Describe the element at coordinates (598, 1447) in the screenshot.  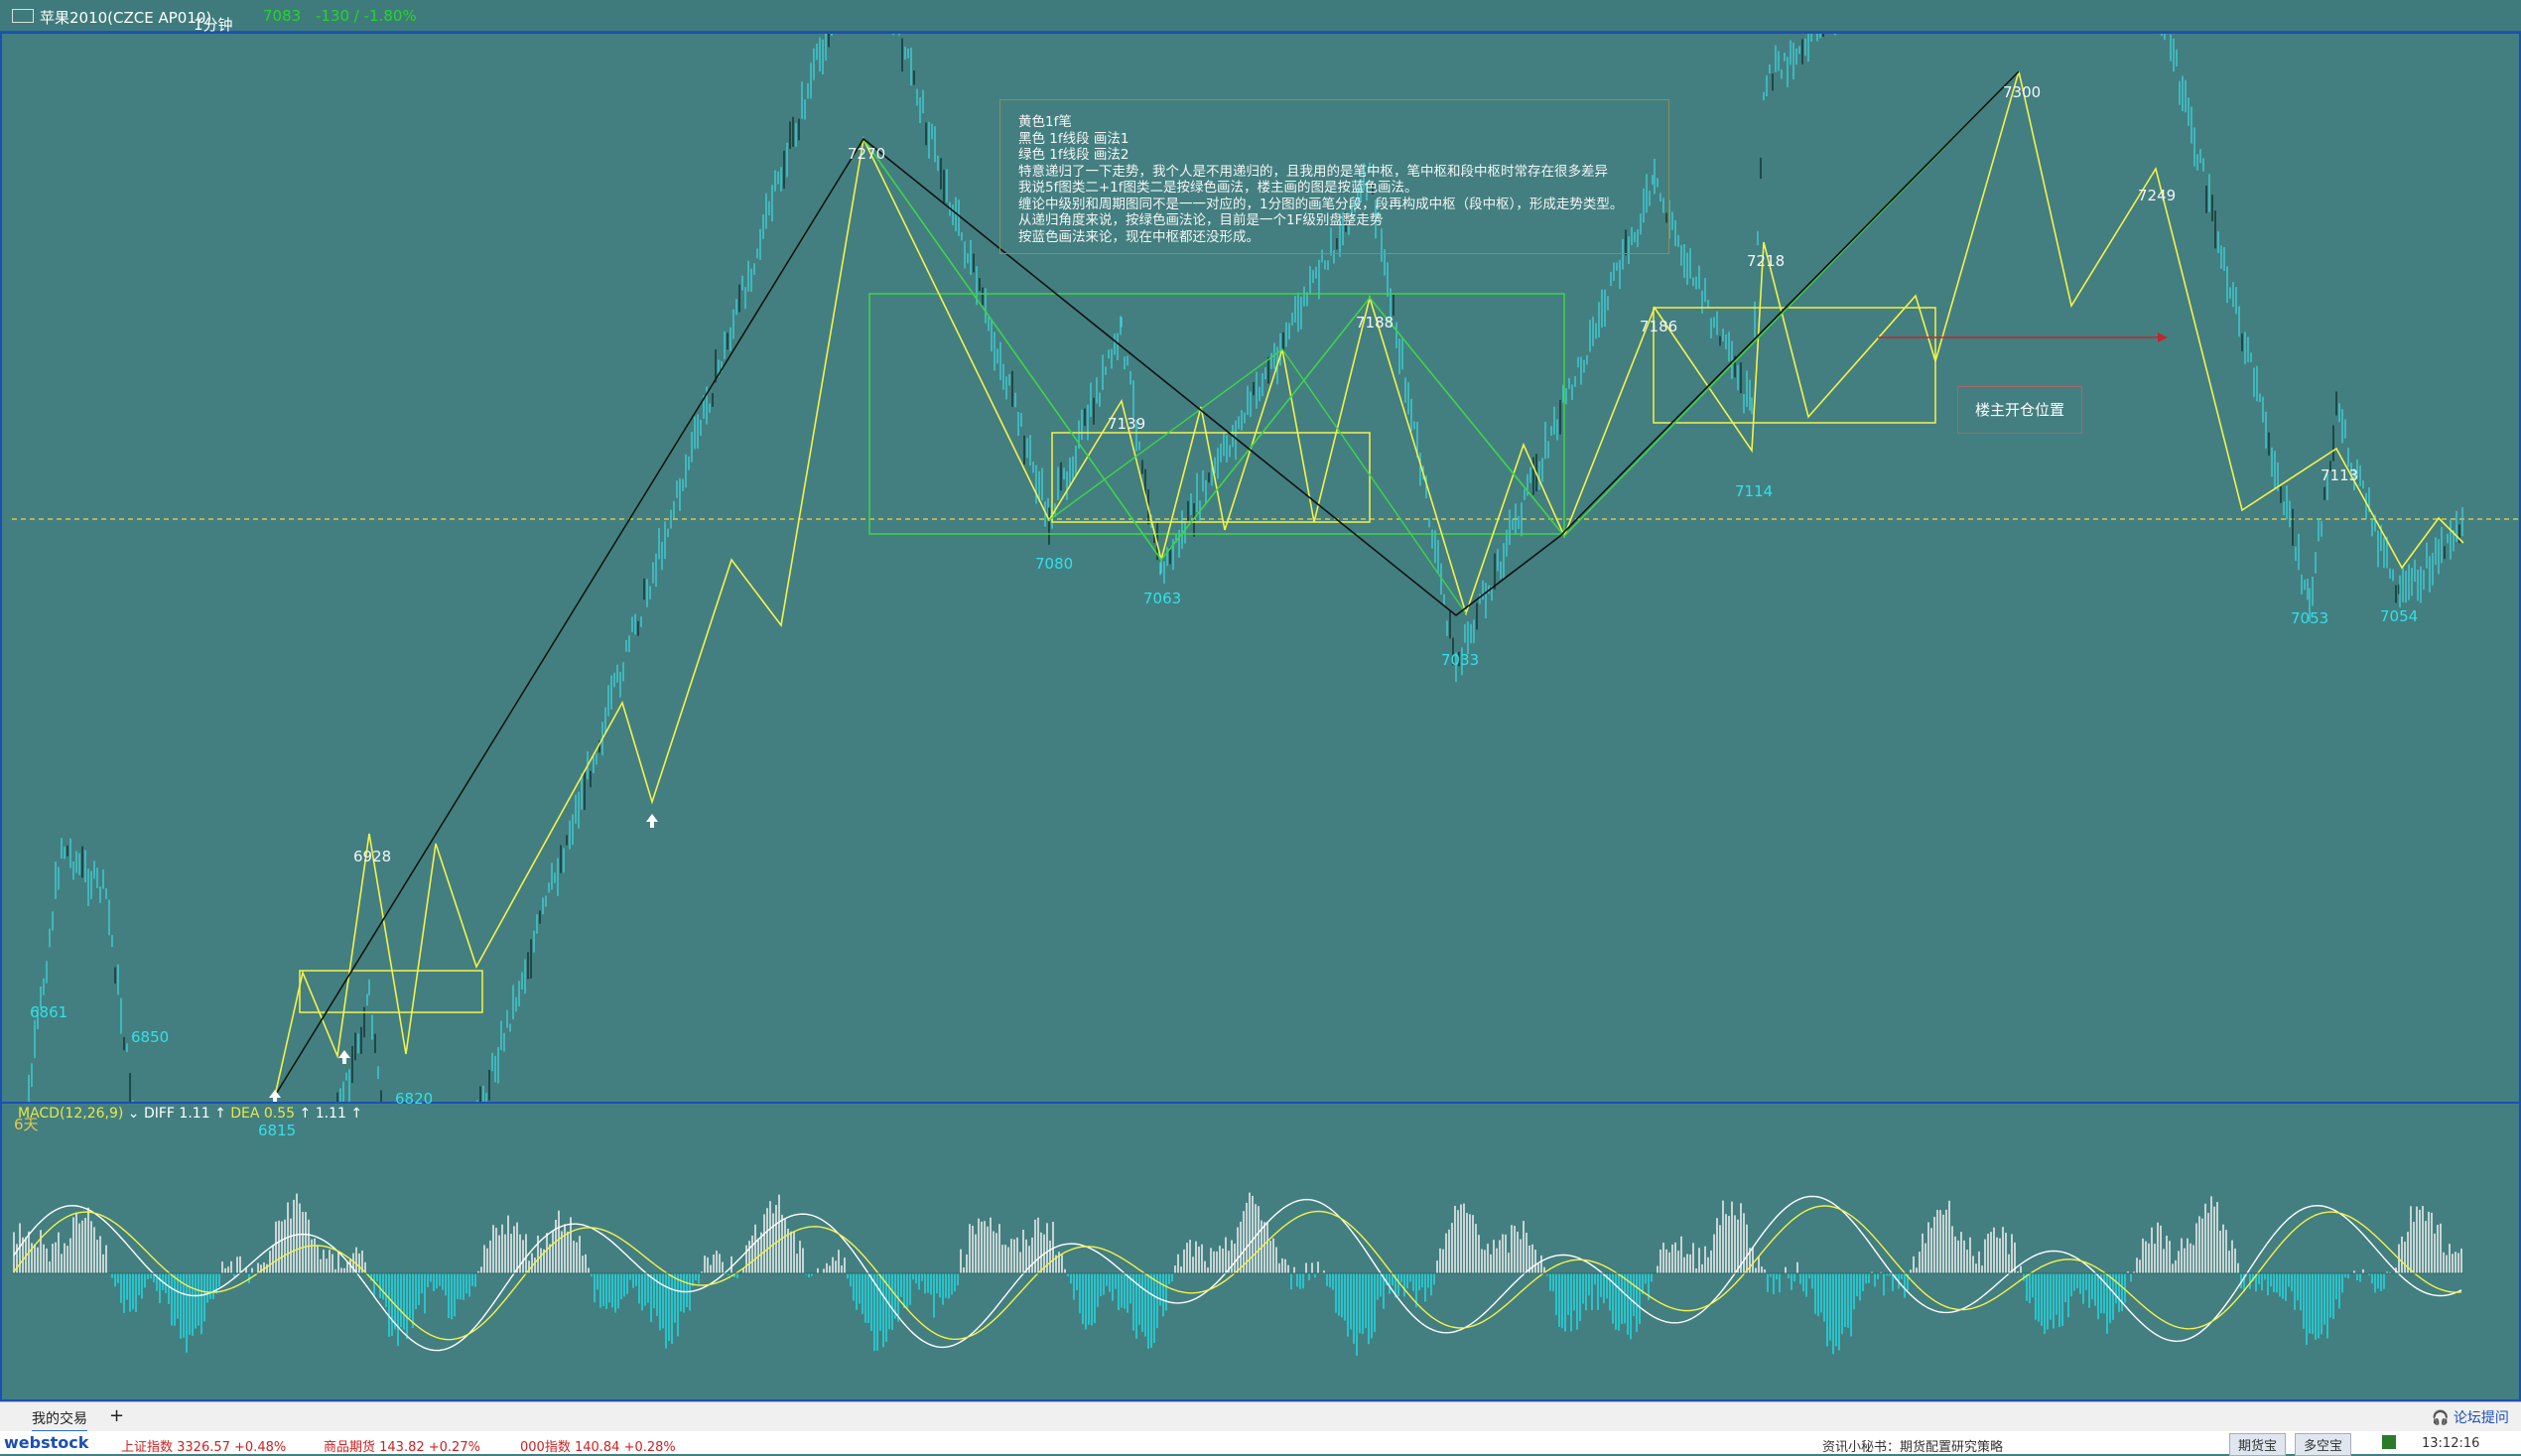
I see `index-ticker: 000指数 140.84 +0.28%` at that location.